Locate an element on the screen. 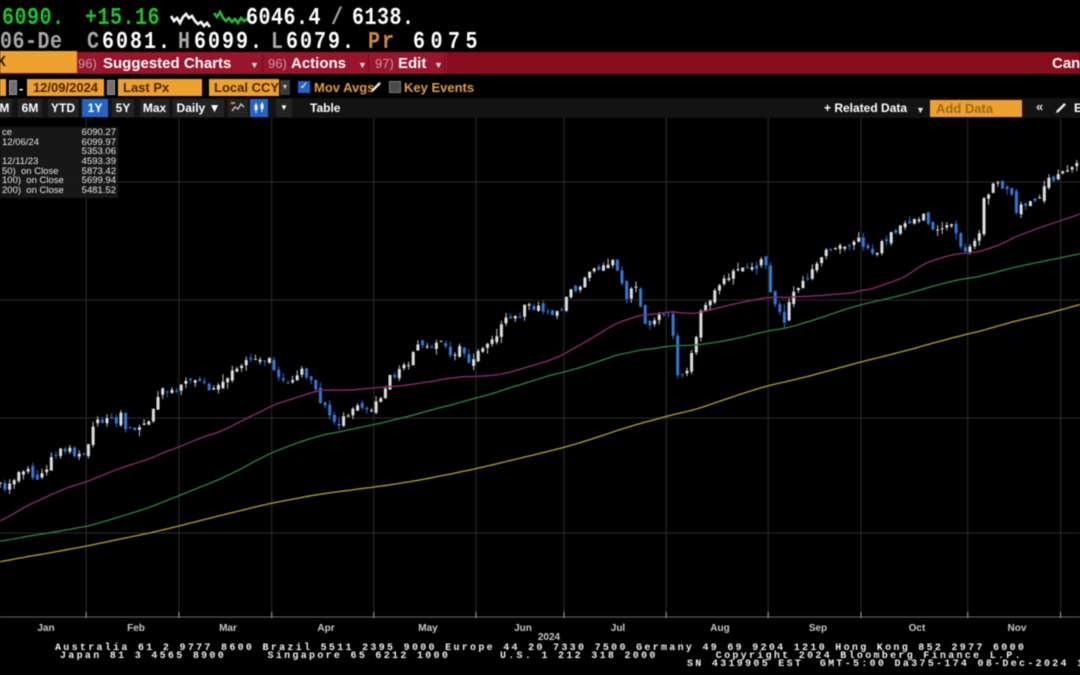  svg-text: Oct is located at coordinates (917, 628).